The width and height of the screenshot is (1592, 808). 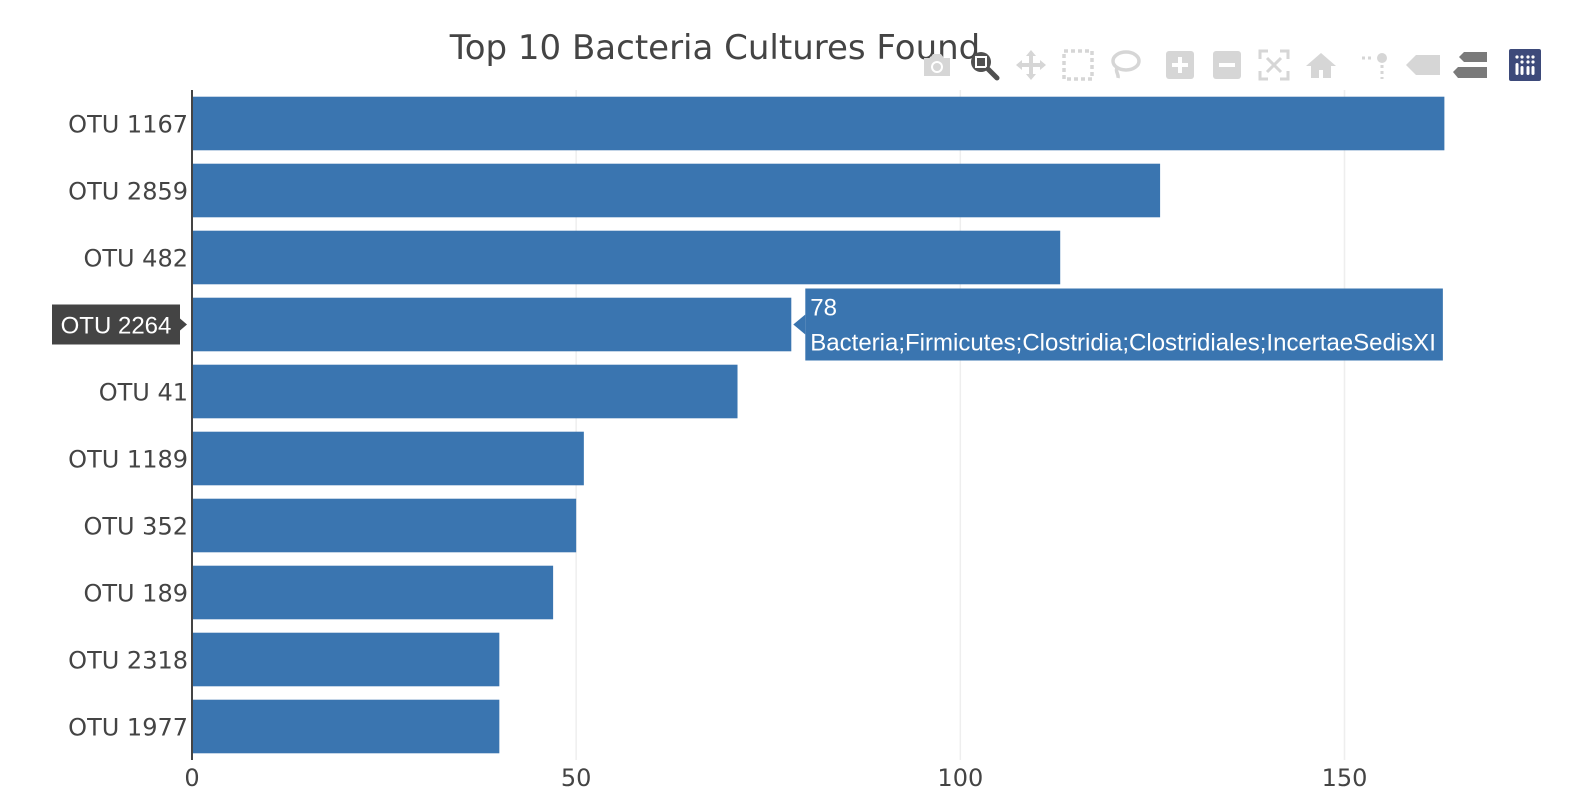 What do you see at coordinates (1273, 65) in the screenshot?
I see `autoscale-icon` at bounding box center [1273, 65].